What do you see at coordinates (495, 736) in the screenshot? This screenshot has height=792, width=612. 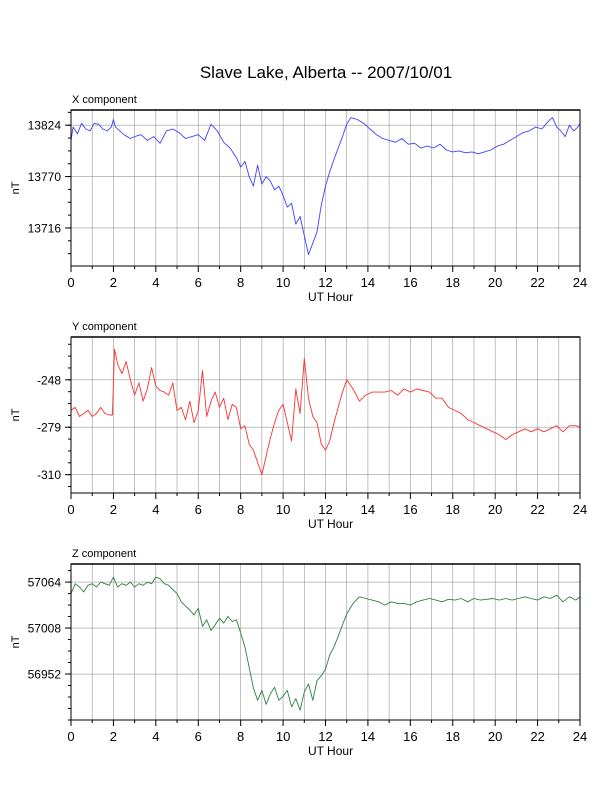 I see `z-component-x-tick-label: 20` at bounding box center [495, 736].